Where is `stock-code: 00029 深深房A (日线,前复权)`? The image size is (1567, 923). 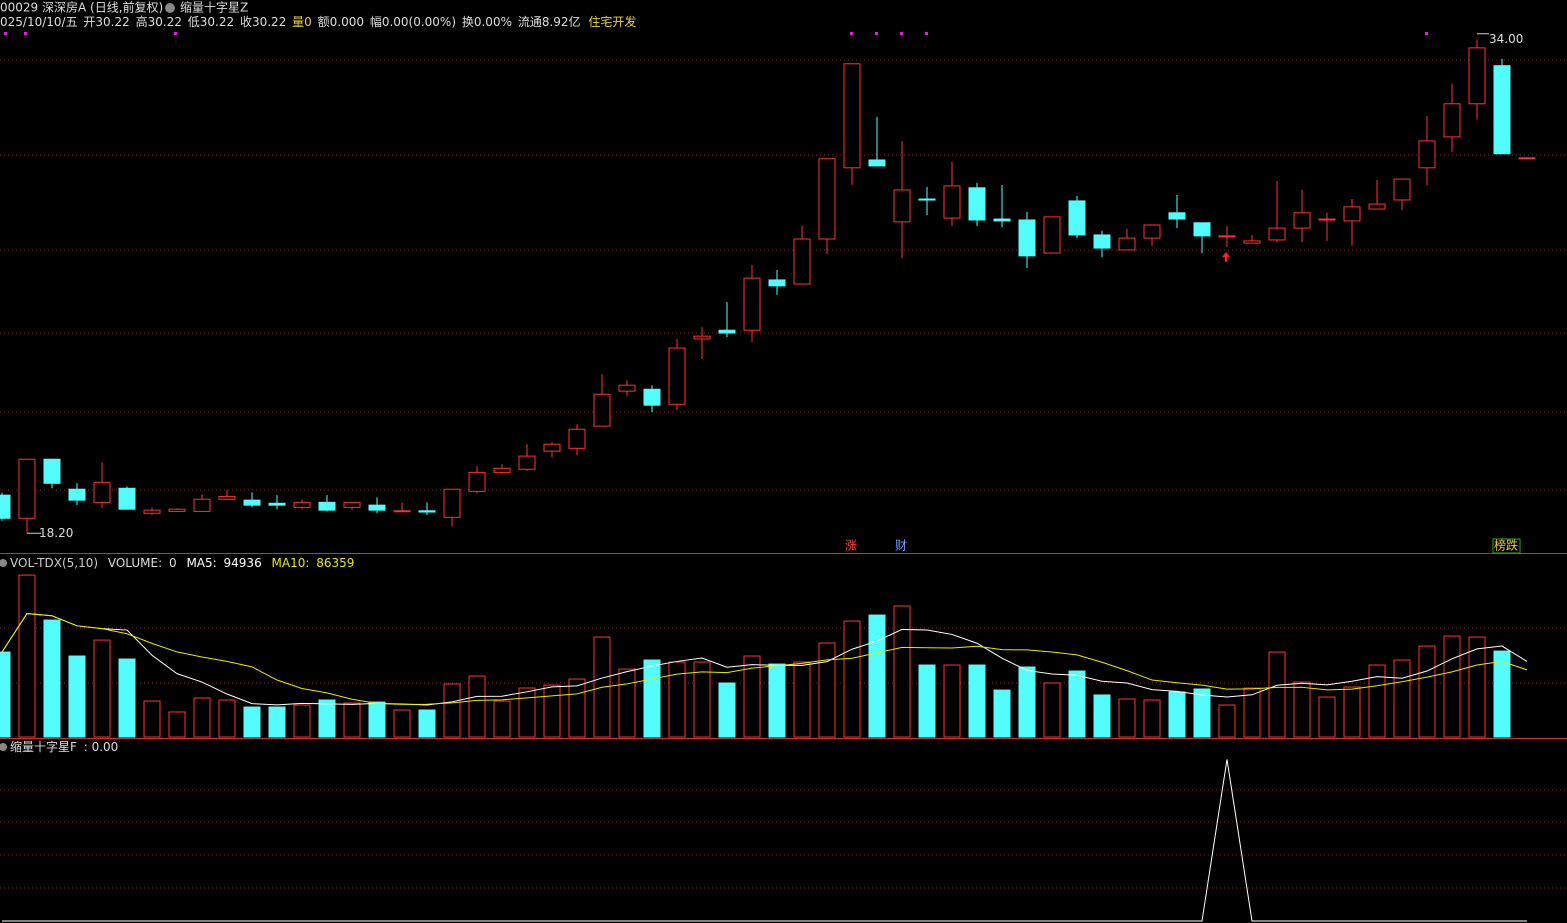
stock-code: 00029 深深房A (日线,前复权) is located at coordinates (81, 7).